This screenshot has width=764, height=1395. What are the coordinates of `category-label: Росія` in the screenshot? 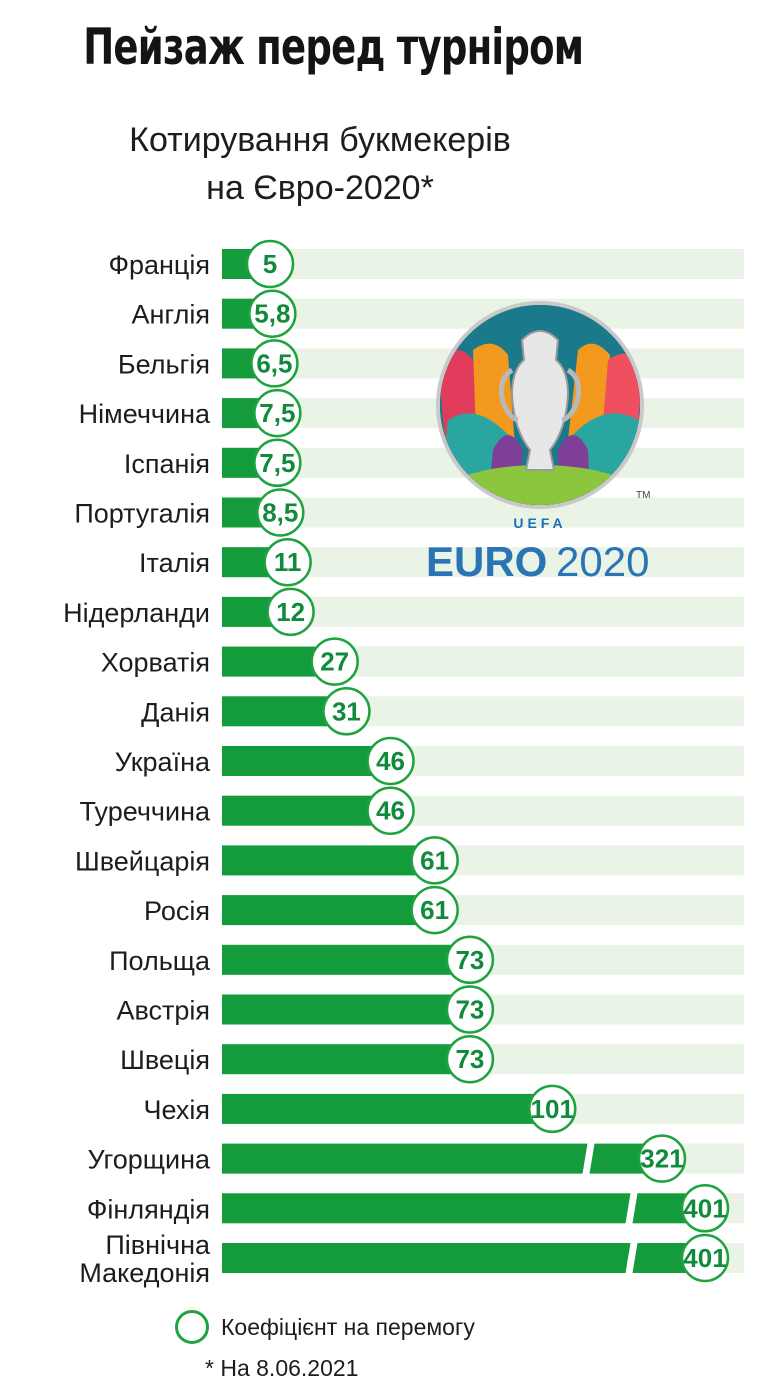 It's located at (177, 911).